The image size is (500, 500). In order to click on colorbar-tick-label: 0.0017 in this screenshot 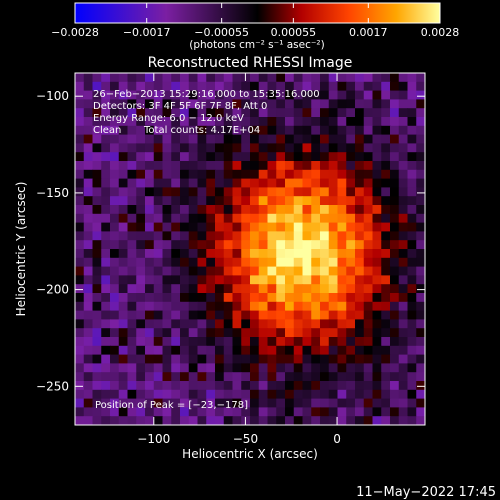, I will do `click(368, 32)`.